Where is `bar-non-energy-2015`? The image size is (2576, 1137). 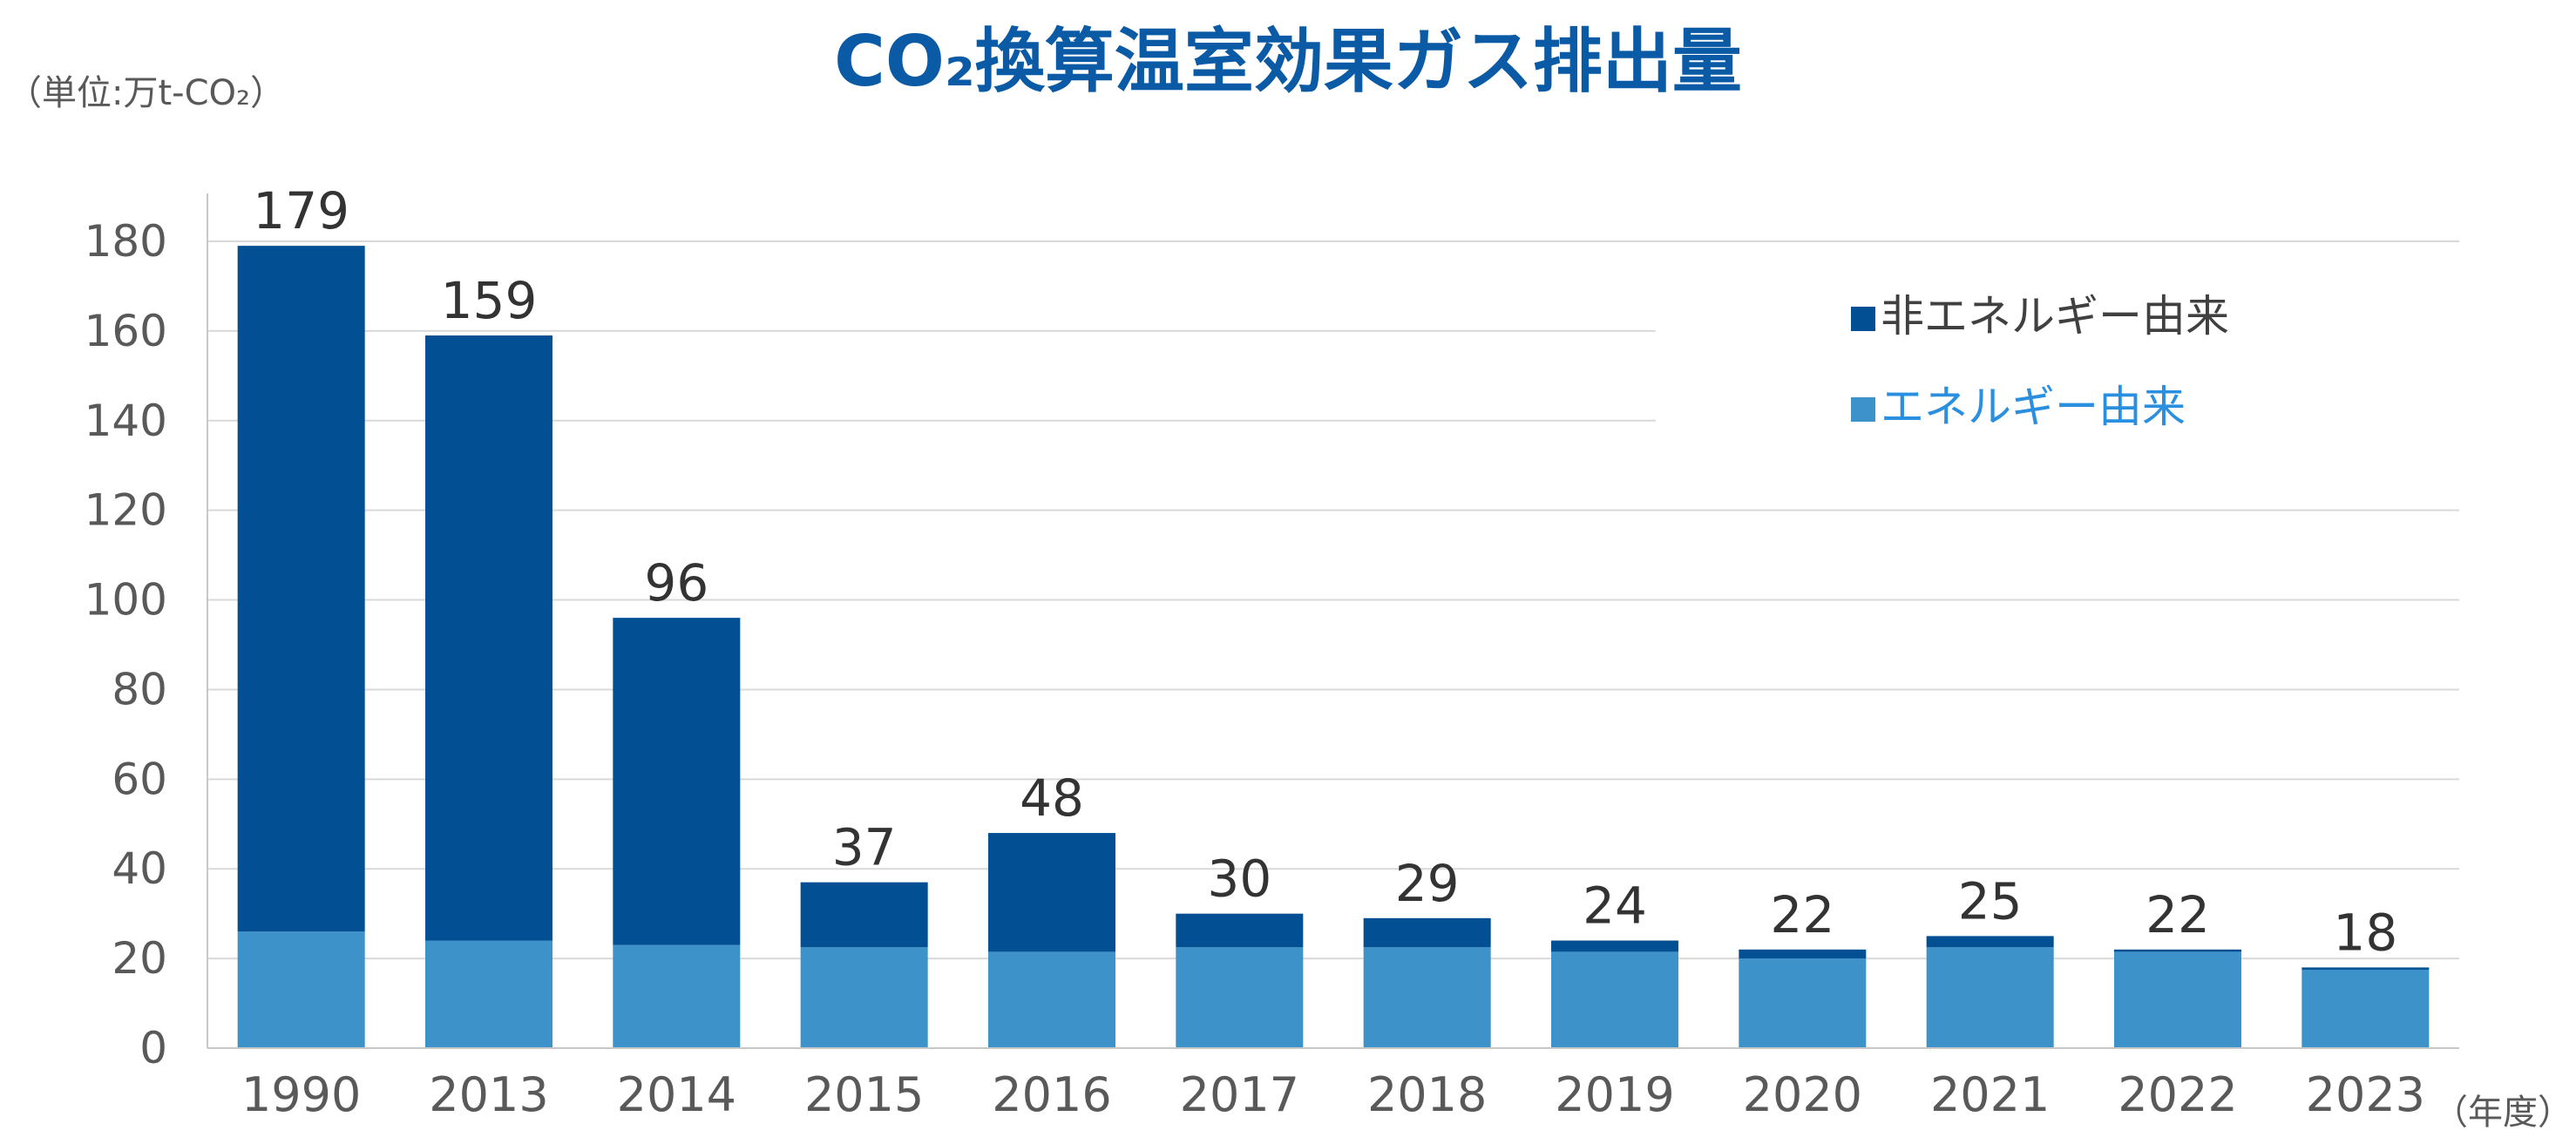 bar-non-energy-2015 is located at coordinates (864, 915).